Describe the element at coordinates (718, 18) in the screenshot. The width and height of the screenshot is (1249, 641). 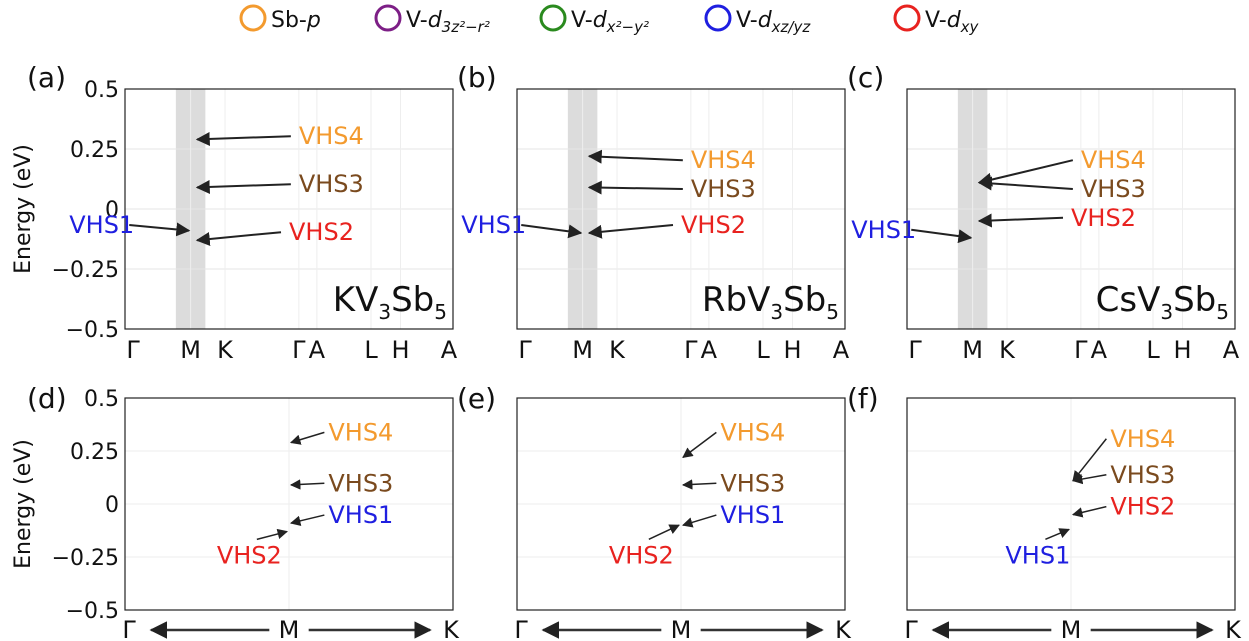
I see `legend-marker` at that location.